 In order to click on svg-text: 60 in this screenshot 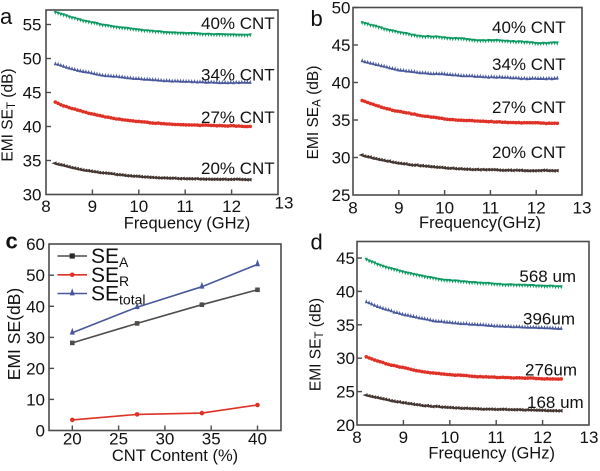, I will do `click(35, 244)`.